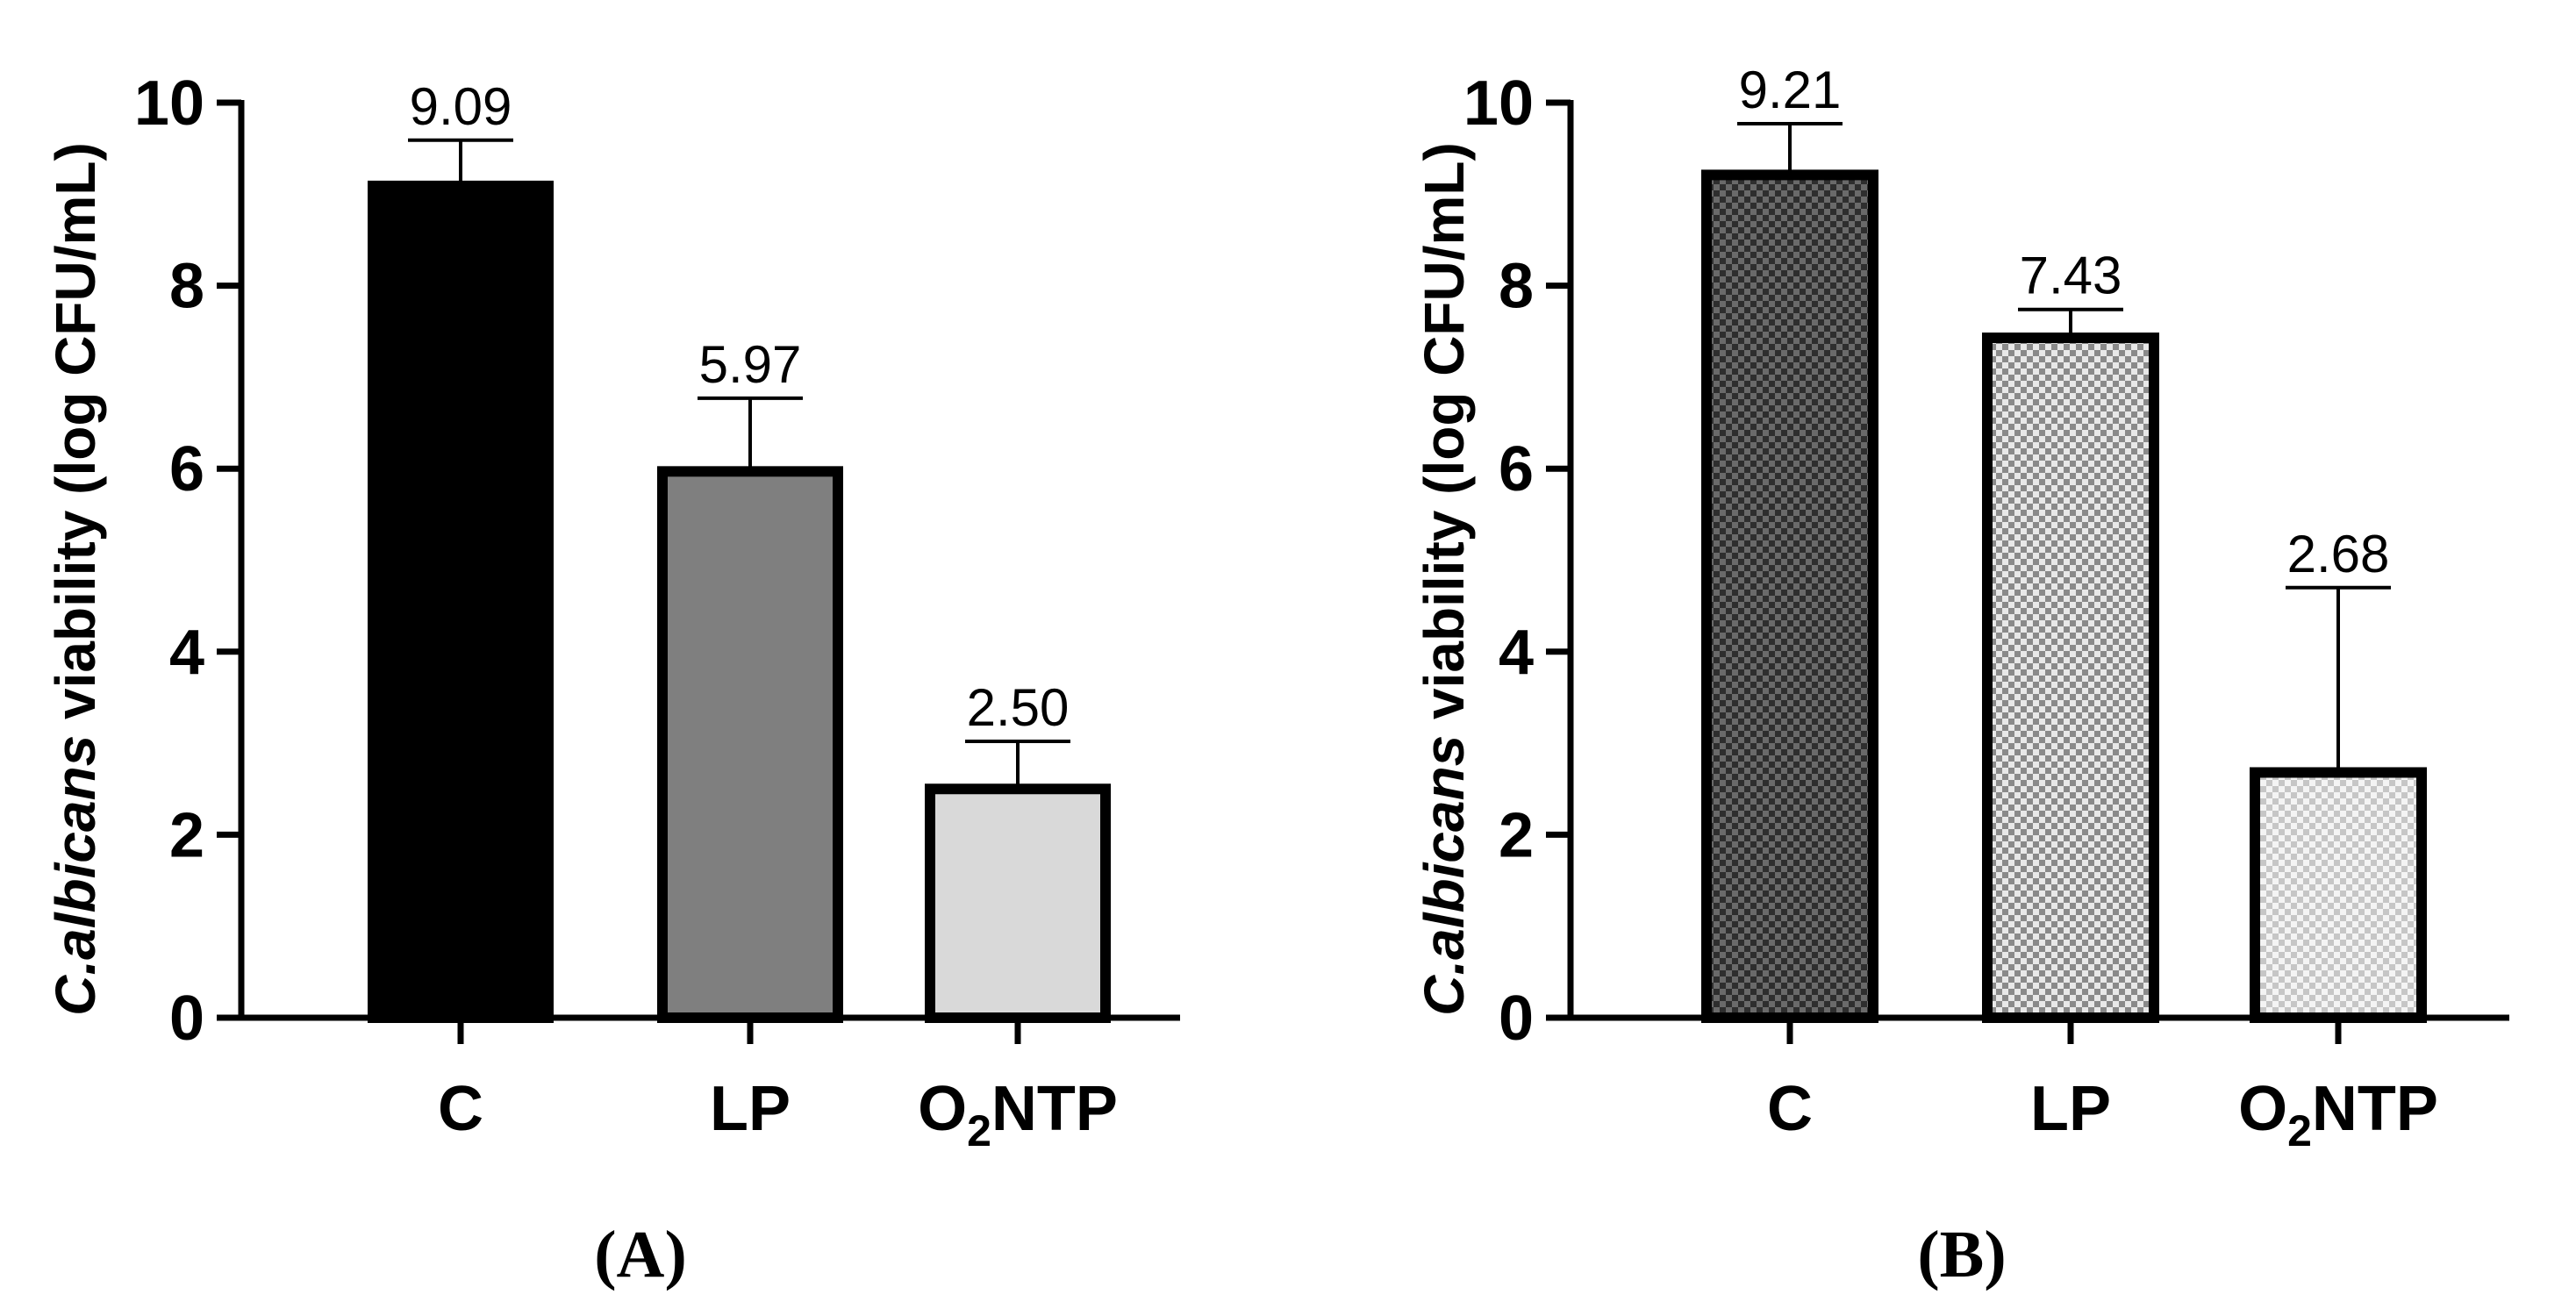 This screenshot has width=2576, height=1309. I want to click on panel-letter: A, so click(641, 1254).